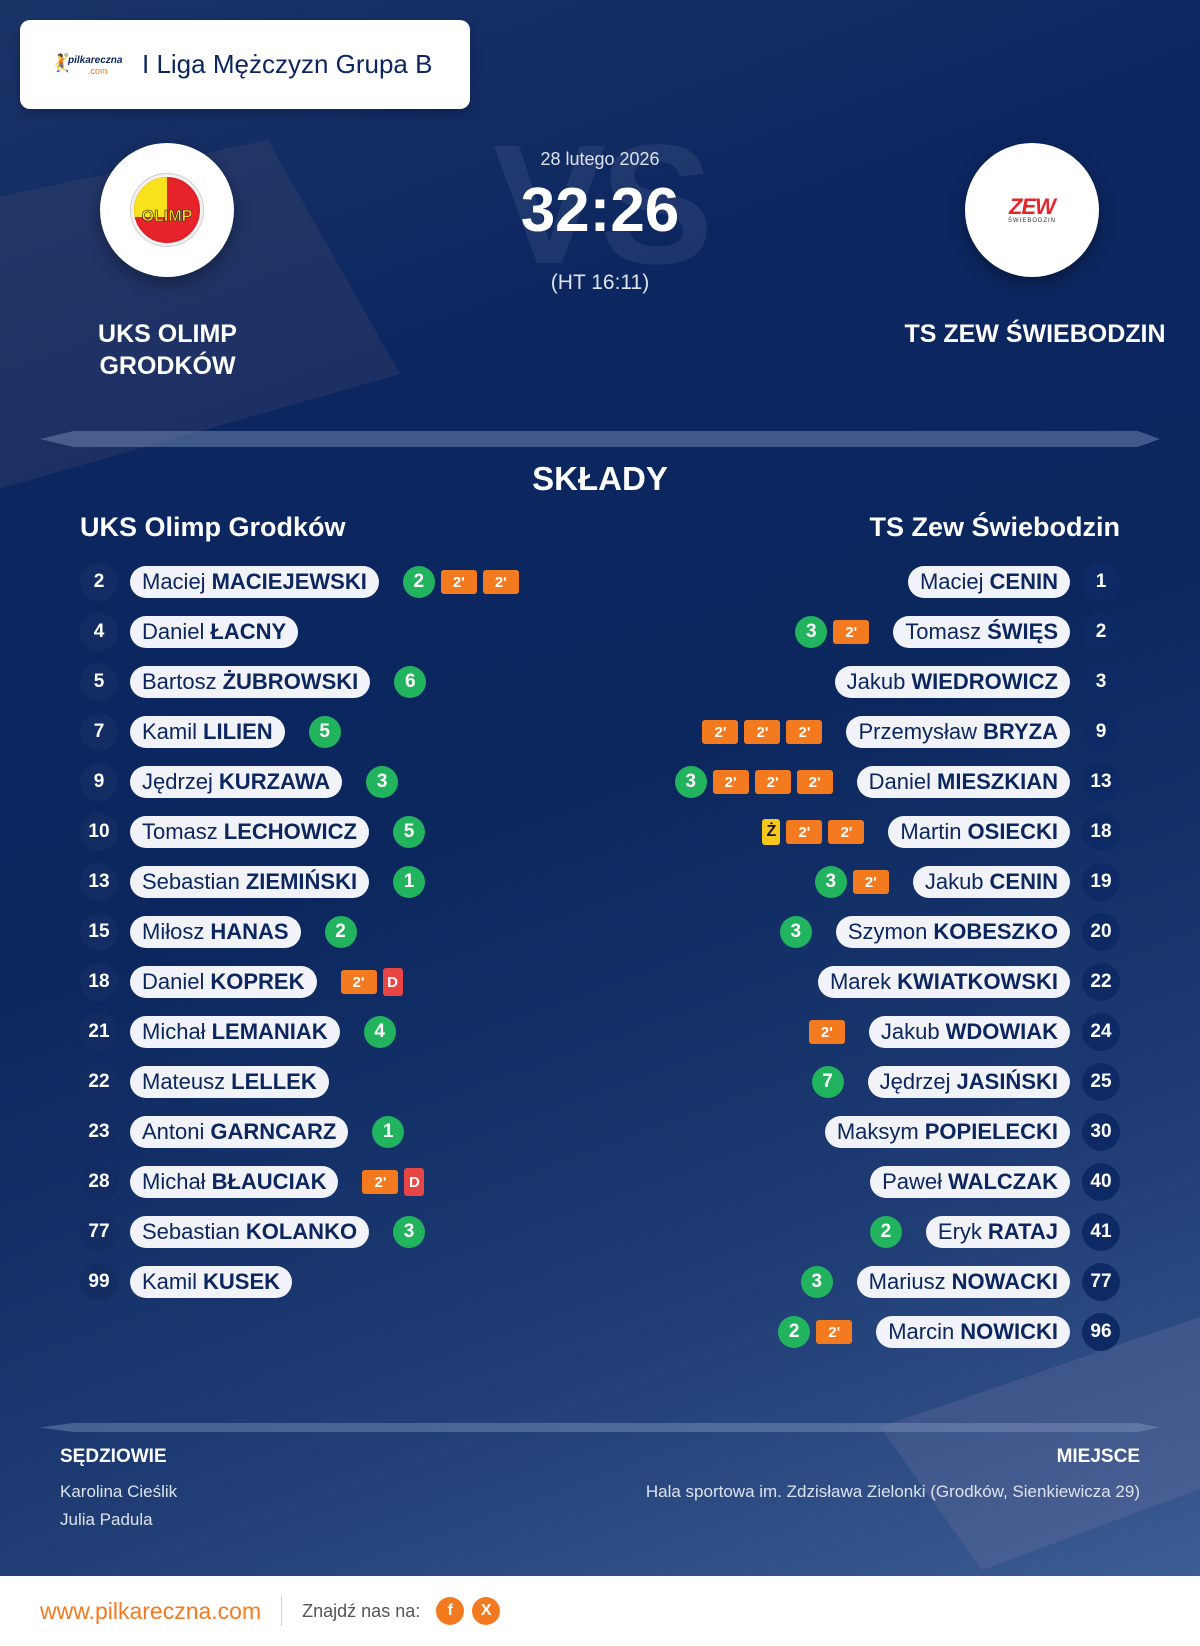 The width and height of the screenshot is (1200, 1646). What do you see at coordinates (952, 932) in the screenshot?
I see `player-name: Szymon KOBESZKO` at bounding box center [952, 932].